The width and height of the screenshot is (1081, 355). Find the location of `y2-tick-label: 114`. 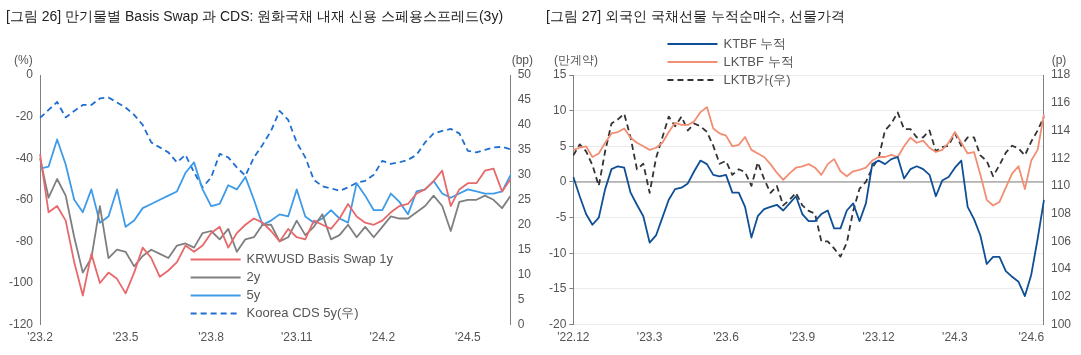

y2-tick-label: 114 is located at coordinates (1060, 129).